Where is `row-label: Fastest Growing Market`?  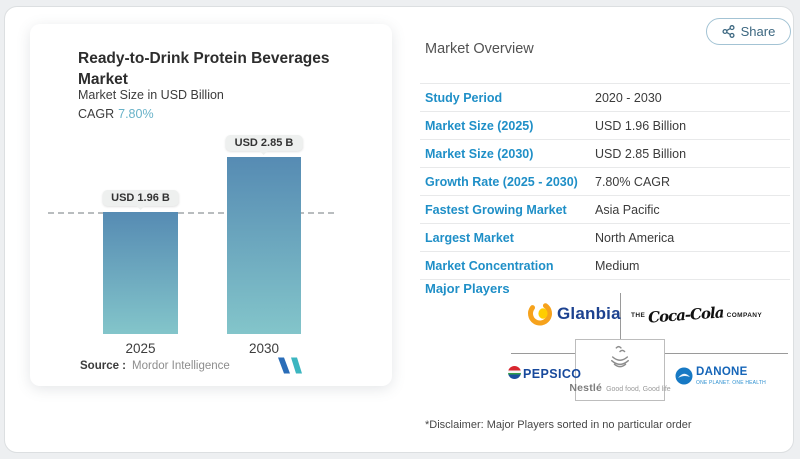 row-label: Fastest Growing Market is located at coordinates (496, 209).